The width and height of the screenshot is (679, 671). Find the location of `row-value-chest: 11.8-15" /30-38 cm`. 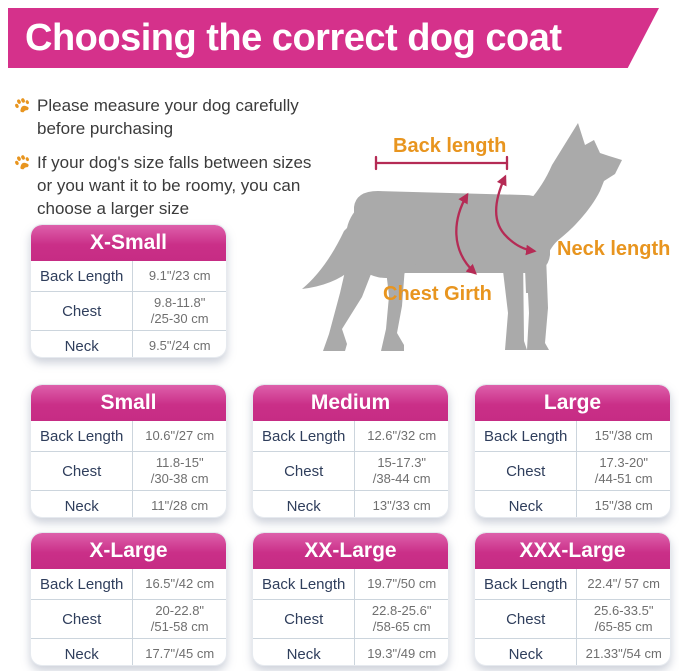

row-value-chest: 11.8-15" /30-38 cm is located at coordinates (179, 471).